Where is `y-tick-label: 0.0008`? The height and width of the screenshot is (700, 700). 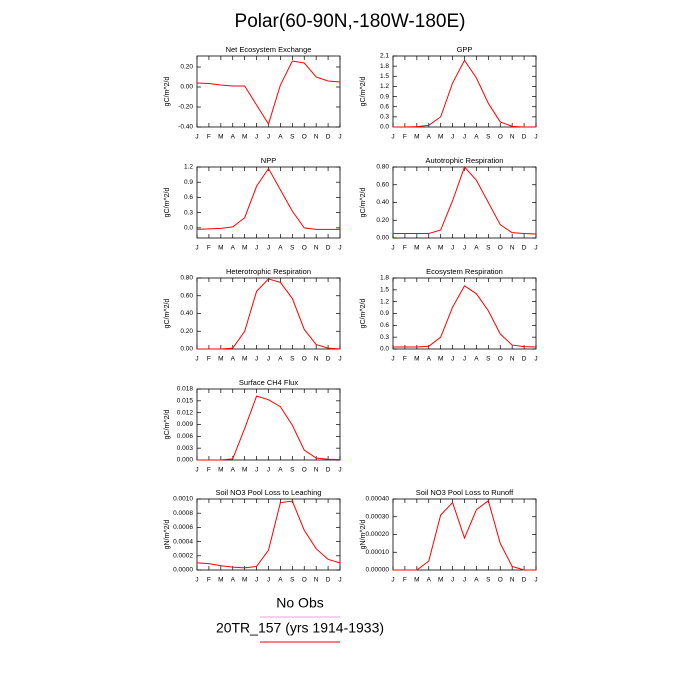 y-tick-label: 0.0008 is located at coordinates (183, 513).